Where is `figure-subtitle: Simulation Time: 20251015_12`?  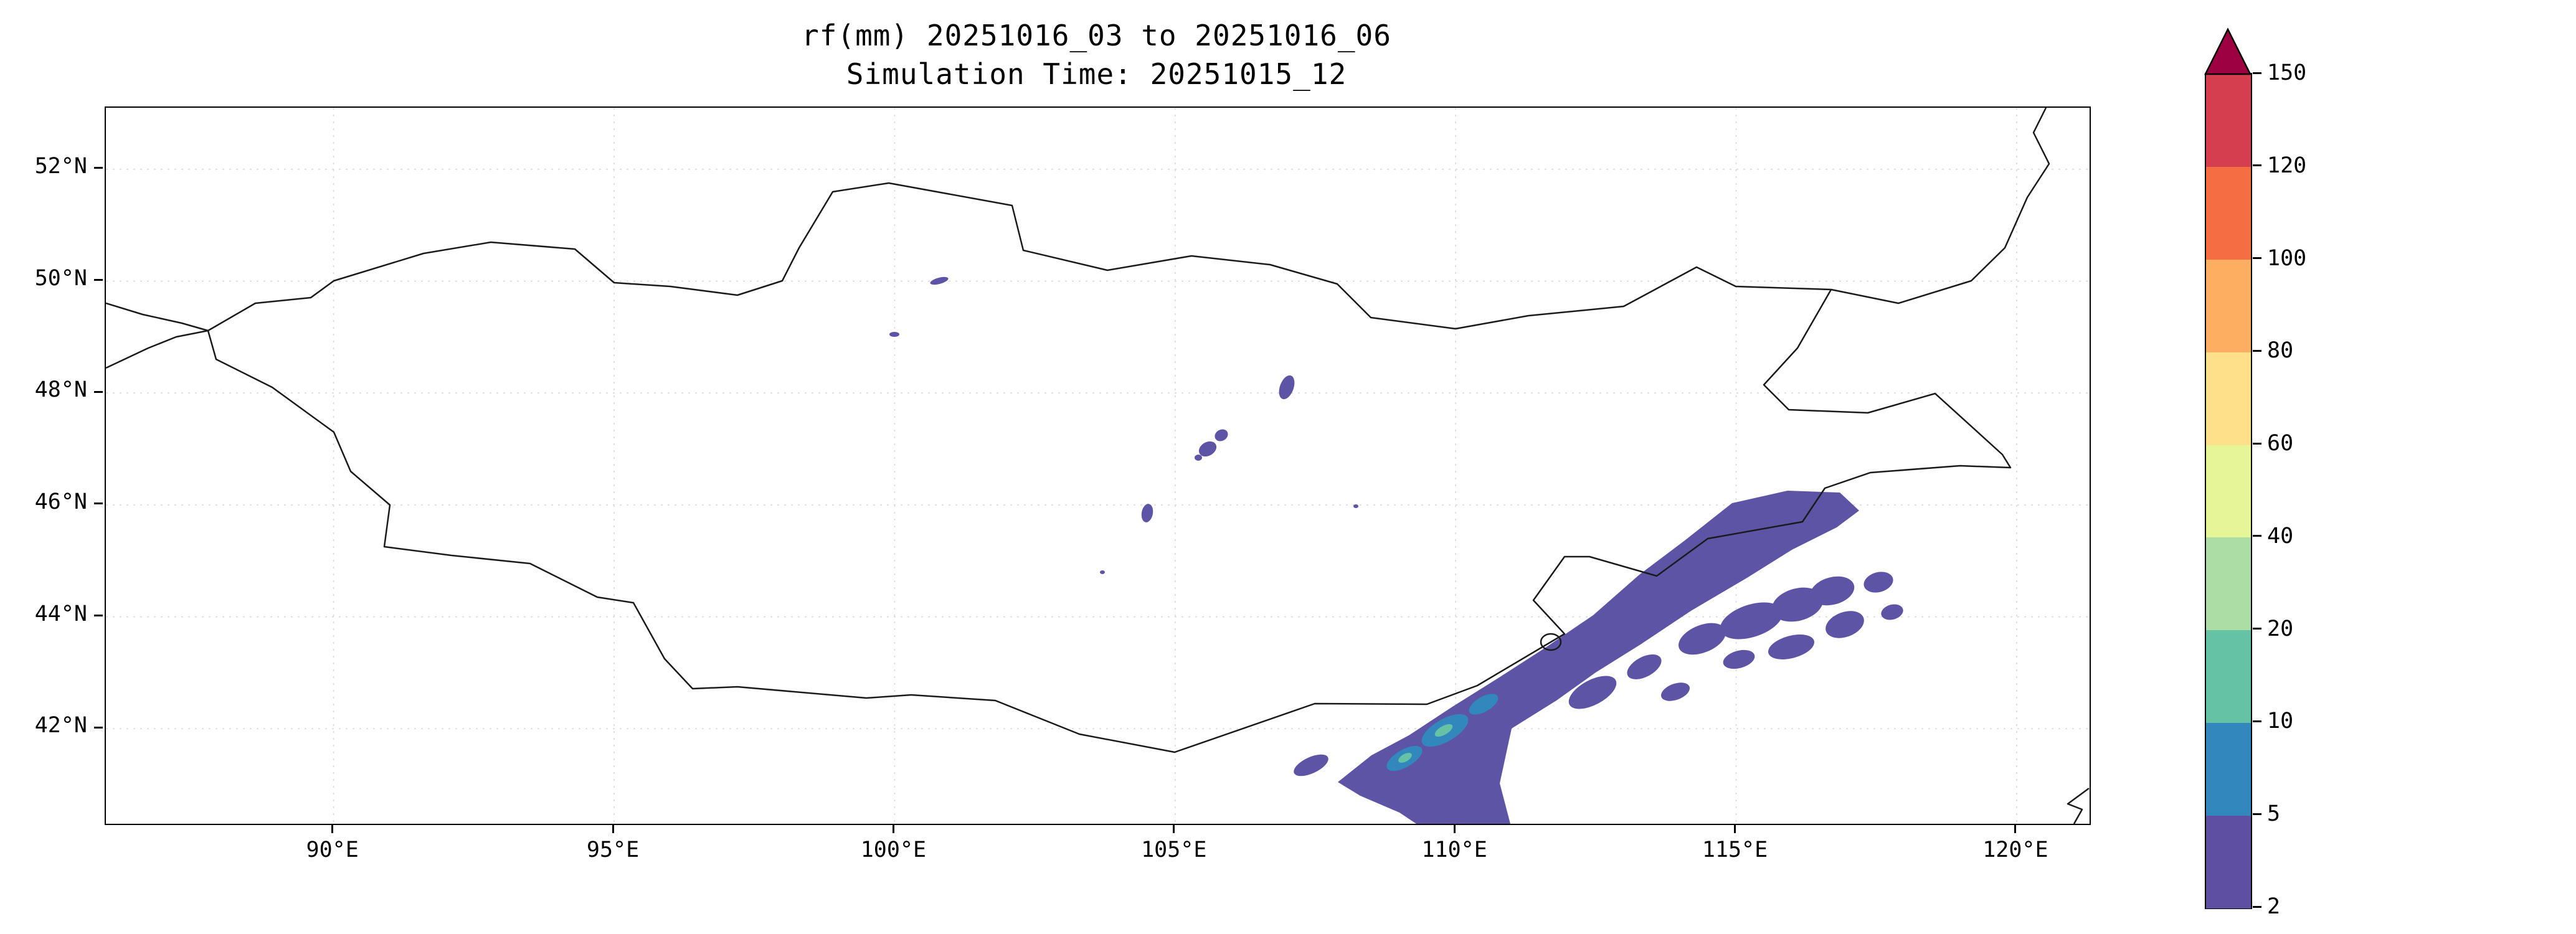
figure-subtitle: Simulation Time: 20251015_12 is located at coordinates (1097, 74).